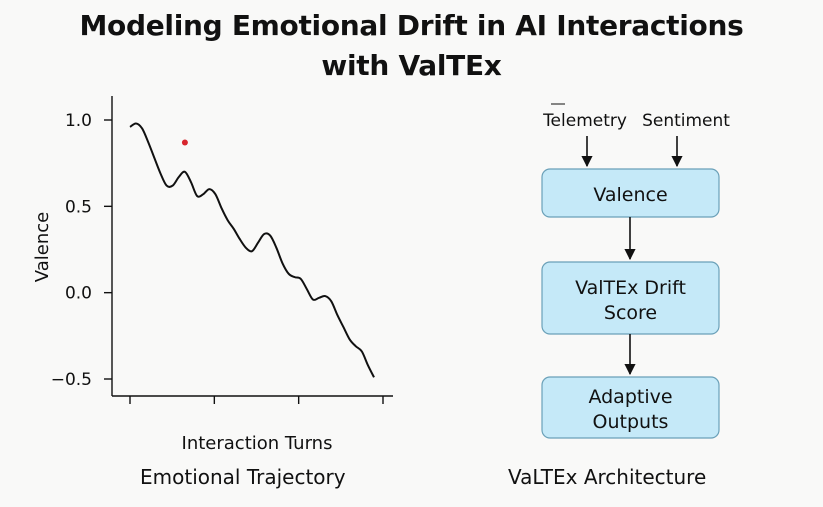 This screenshot has height=507, width=823. Describe the element at coordinates (257, 443) in the screenshot. I see `x-axis-label: Interaction Turns` at that location.